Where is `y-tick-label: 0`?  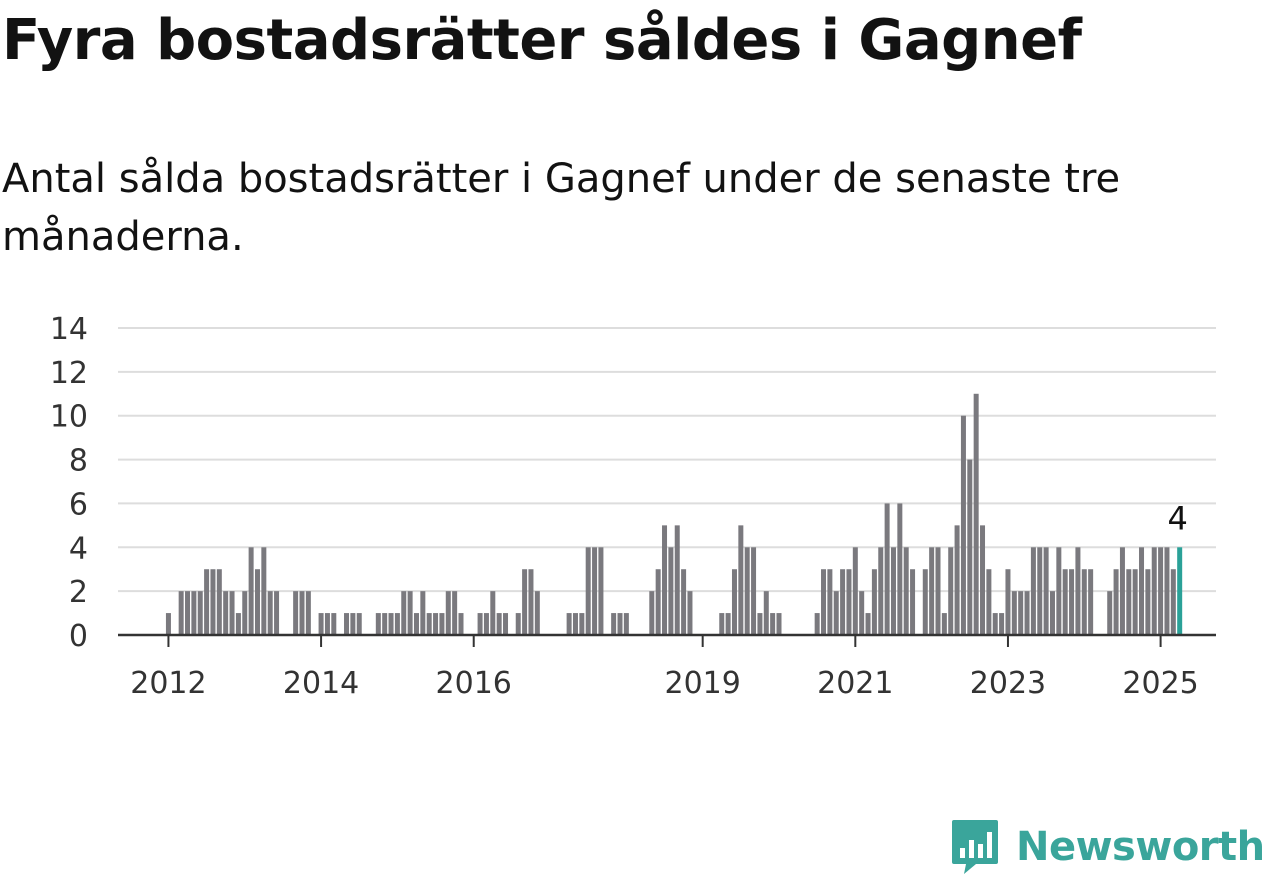
y-tick-label: 0 is located at coordinates (78, 636).